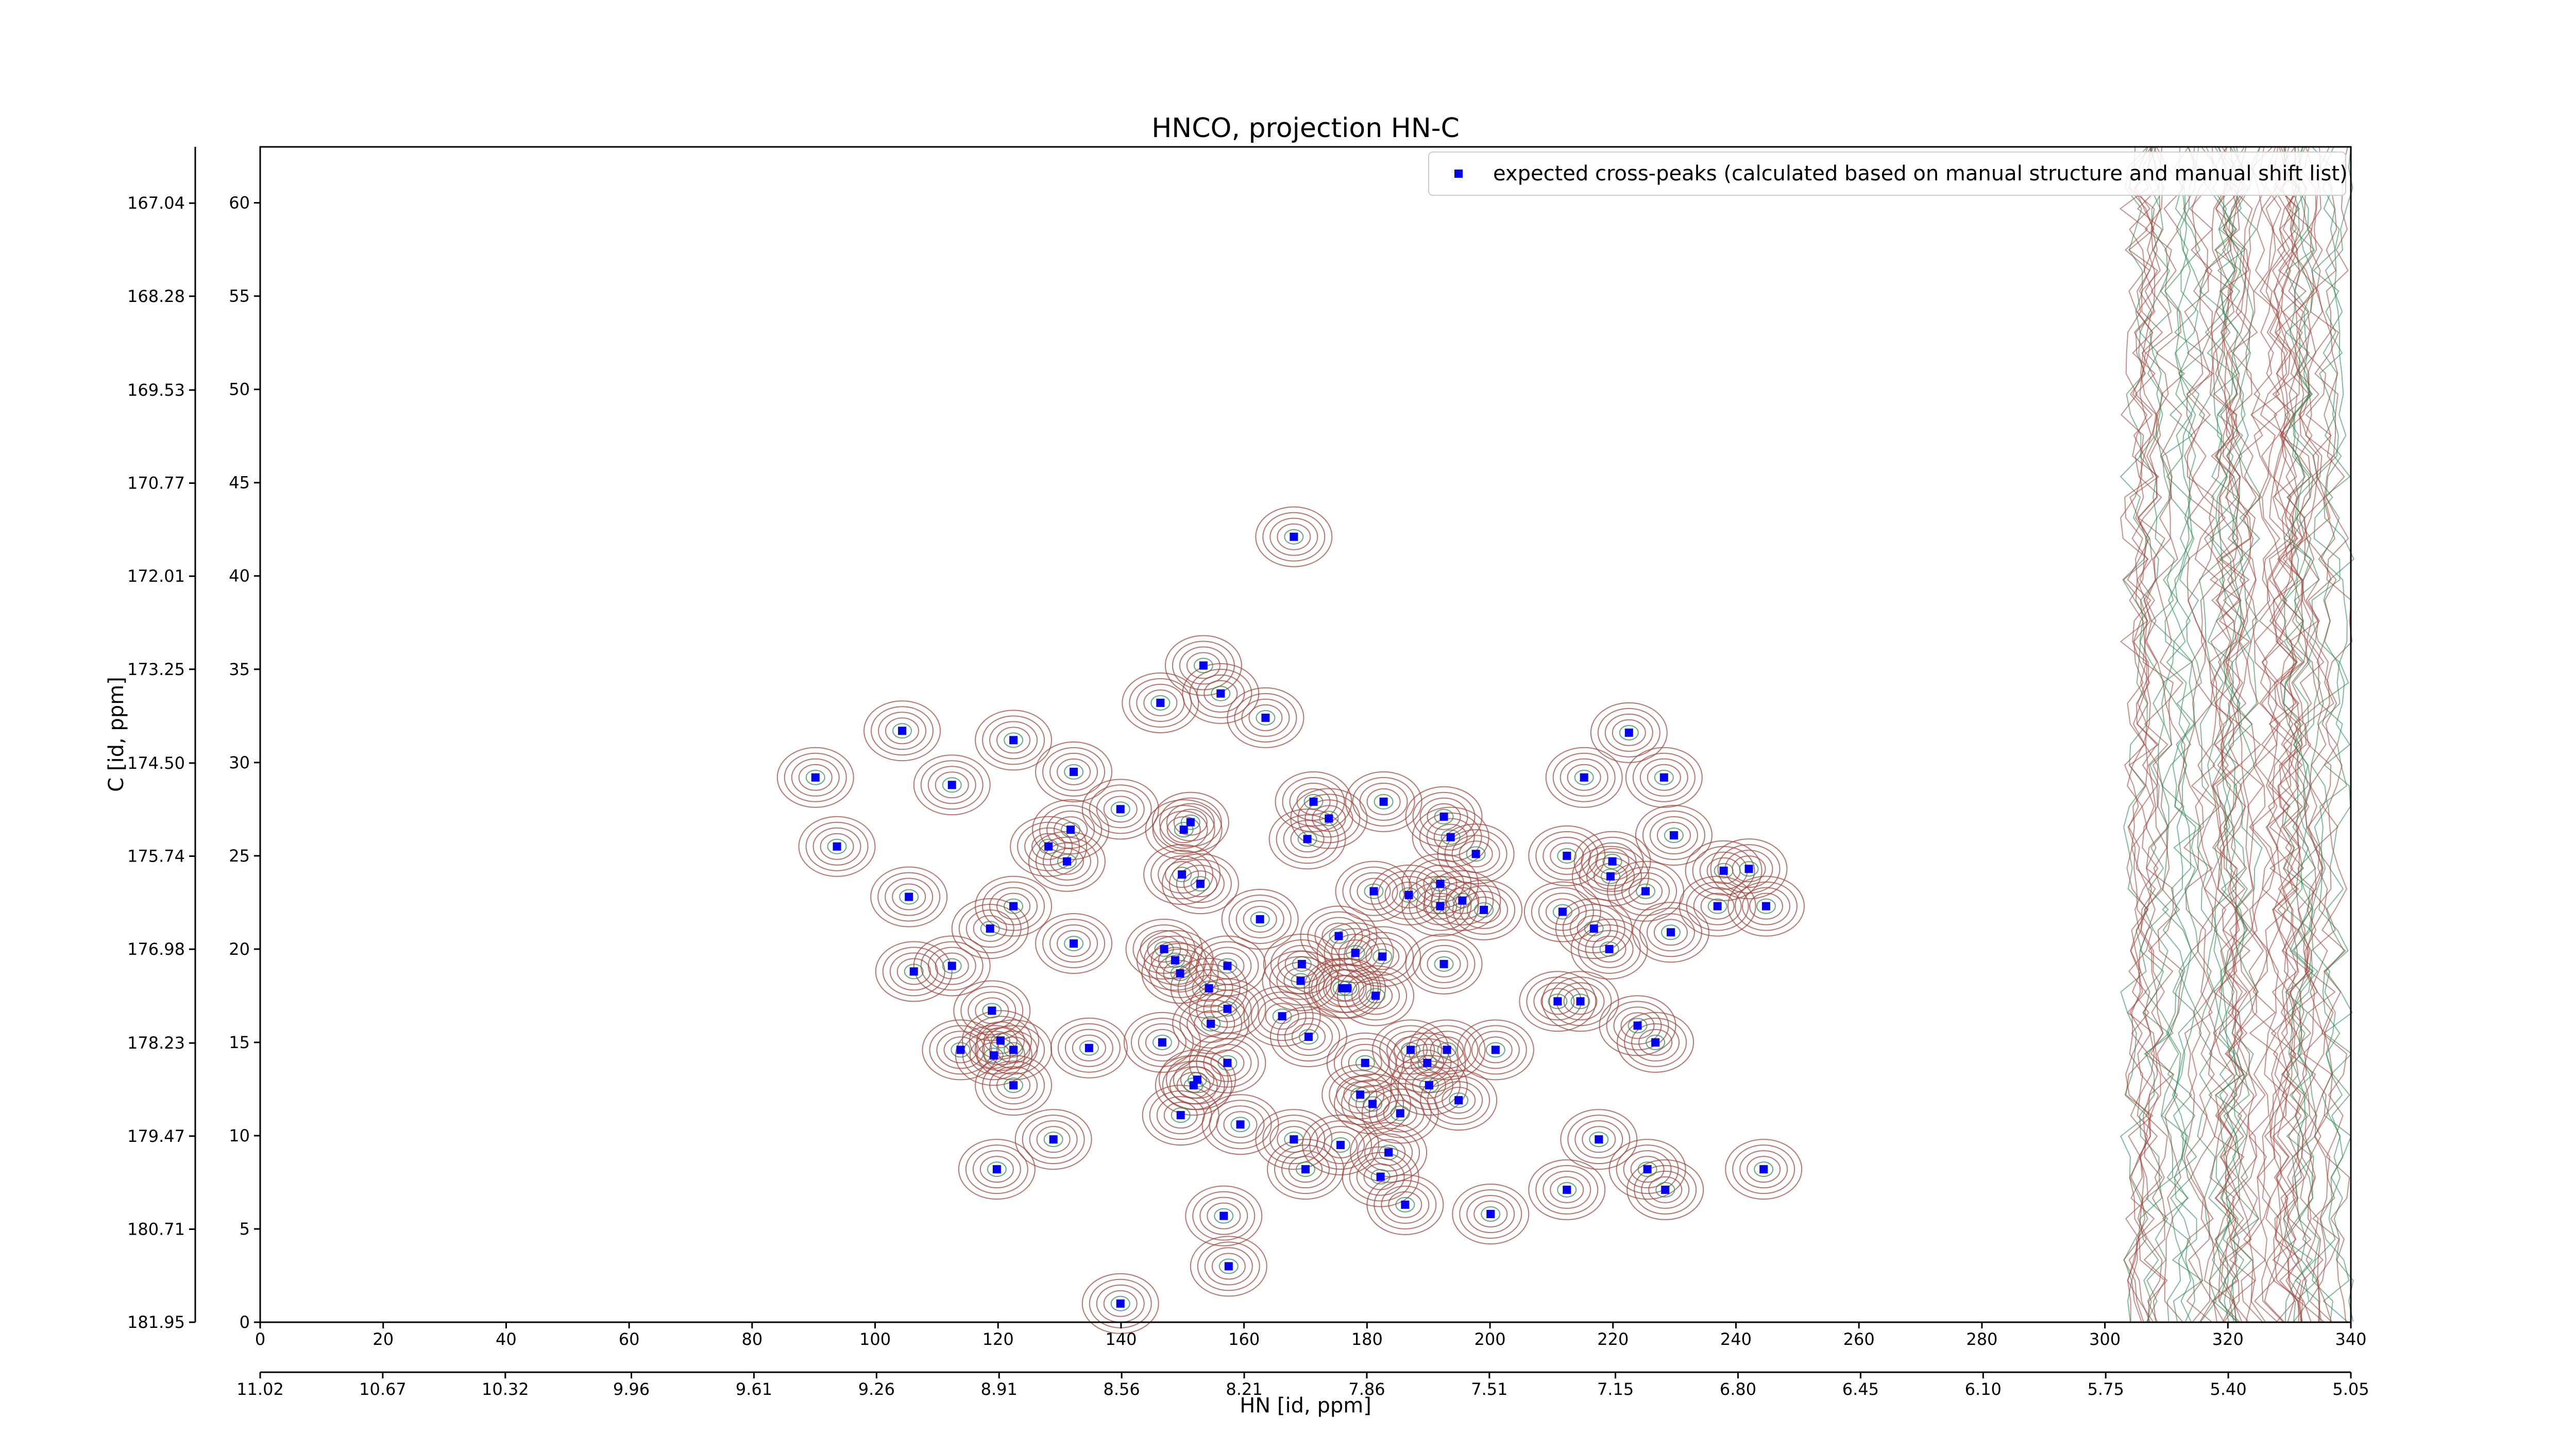 The image size is (2576, 1449). What do you see at coordinates (239, 1135) in the screenshot?
I see `y-tick-label: 10` at bounding box center [239, 1135].